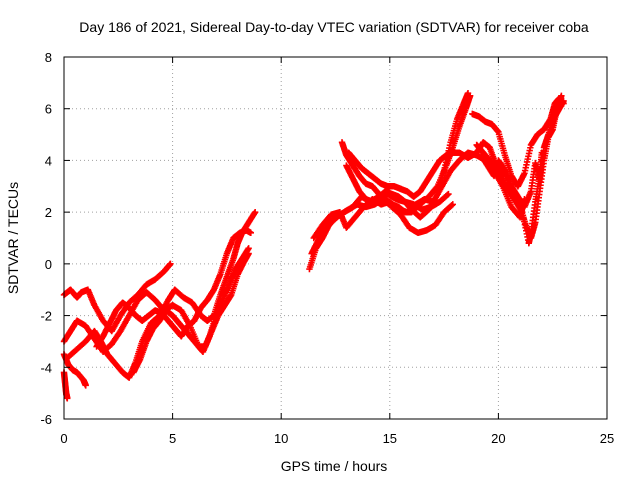  What do you see at coordinates (334, 466) in the screenshot?
I see `x-axis-label: GPS time / hours` at bounding box center [334, 466].